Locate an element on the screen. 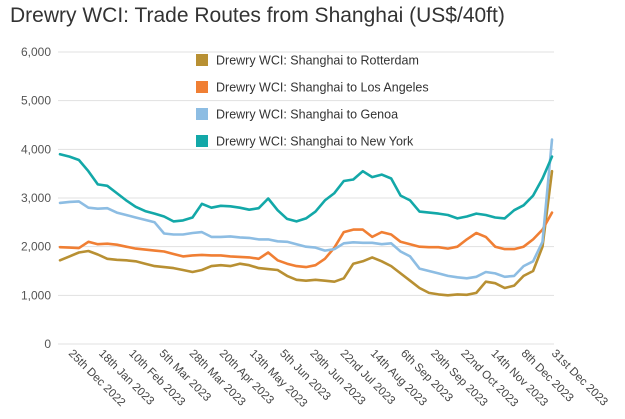 The width and height of the screenshot is (625, 419). y-tick-label: 5,000 is located at coordinates (36, 101).